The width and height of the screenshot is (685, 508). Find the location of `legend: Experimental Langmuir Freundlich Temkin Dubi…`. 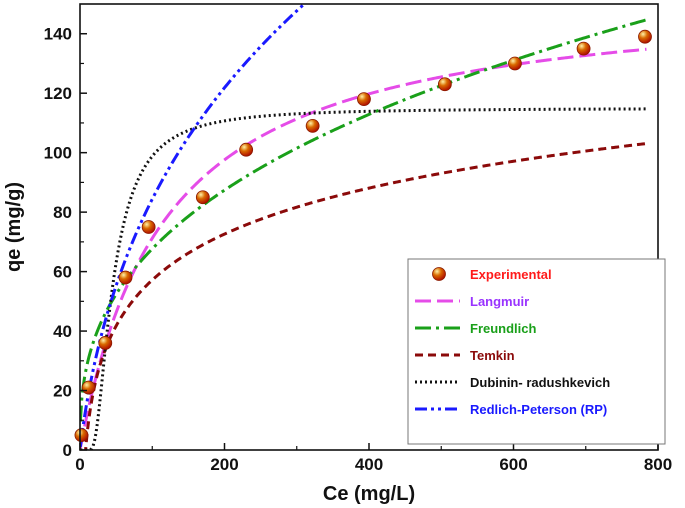

legend: Experimental Langmuir Freundlich Temkin Dubi… is located at coordinates (536, 351).